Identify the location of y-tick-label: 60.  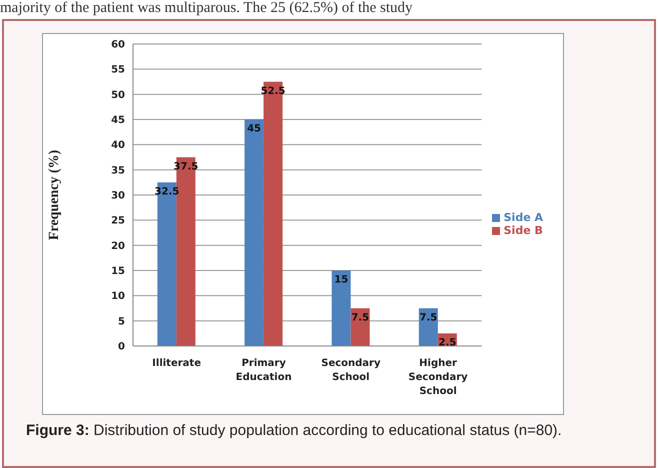
(118, 45).